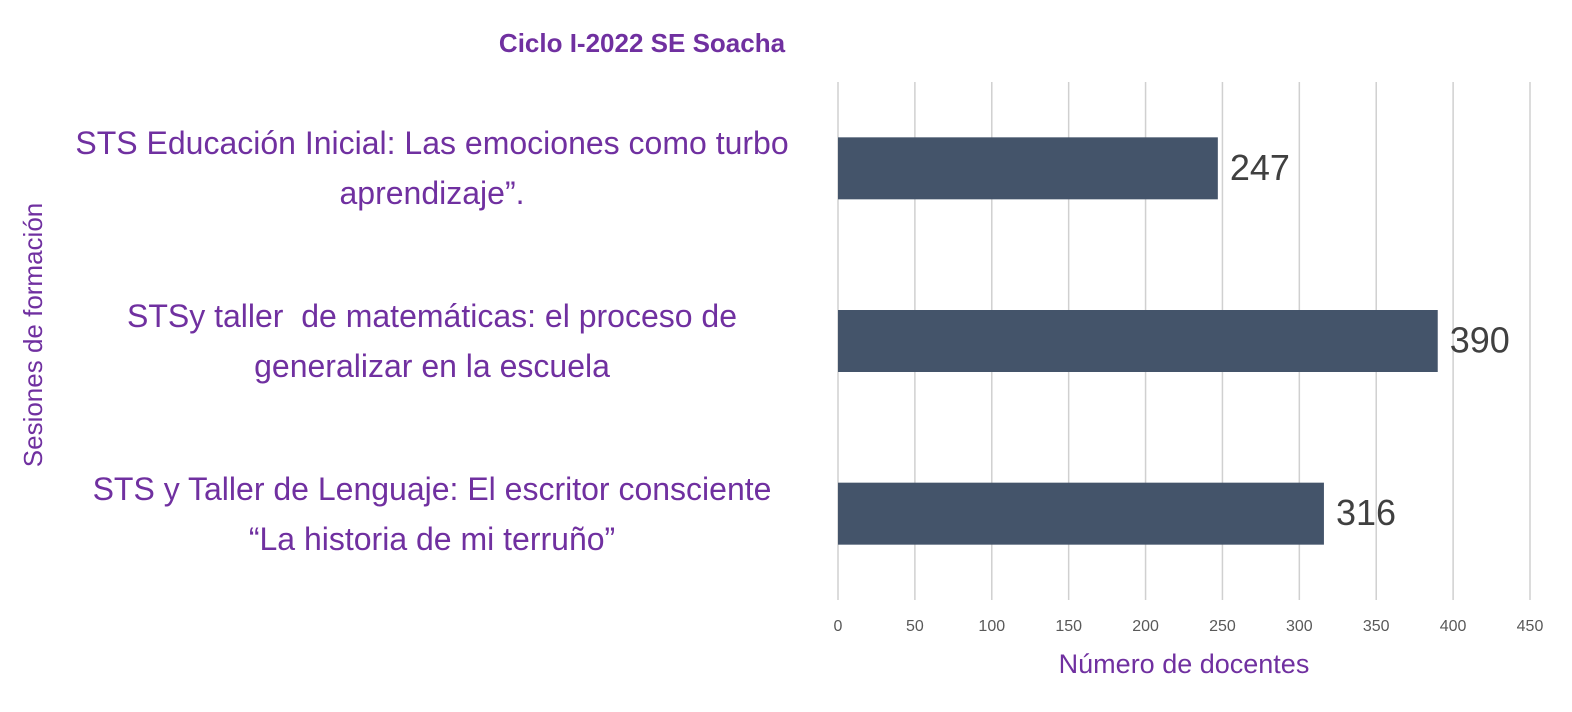  I want to click on x-axis-title: Número de docentes, so click(1184, 664).